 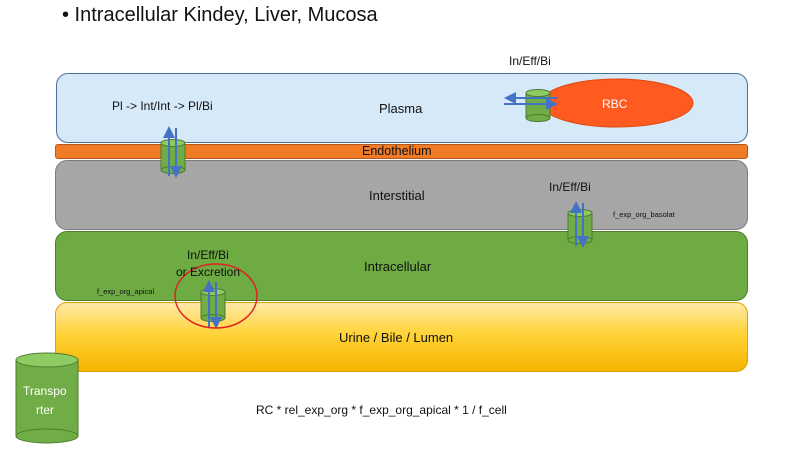 What do you see at coordinates (162, 106) in the screenshot?
I see `plasma-transport-label: Pl -> Int/Int -> Pl/Bi` at bounding box center [162, 106].